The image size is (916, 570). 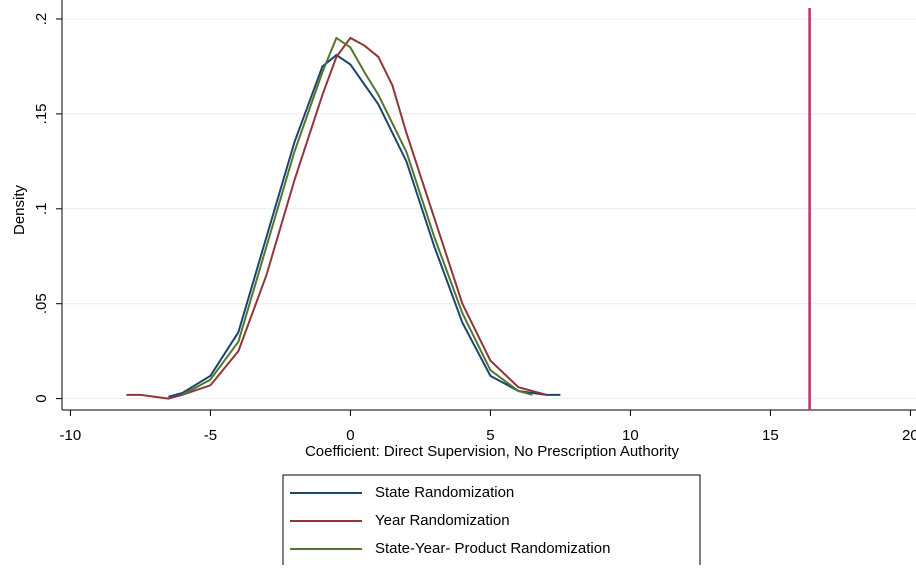 What do you see at coordinates (19, 209) in the screenshot?
I see `y-axis-title: Density` at bounding box center [19, 209].